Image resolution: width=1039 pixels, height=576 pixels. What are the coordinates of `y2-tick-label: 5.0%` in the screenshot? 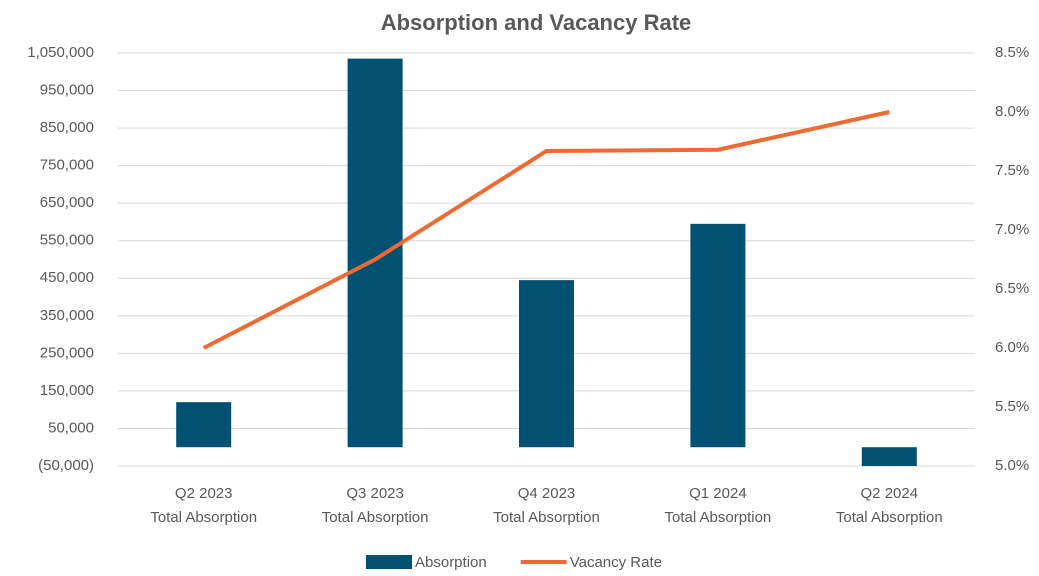 It's located at (1012, 465).